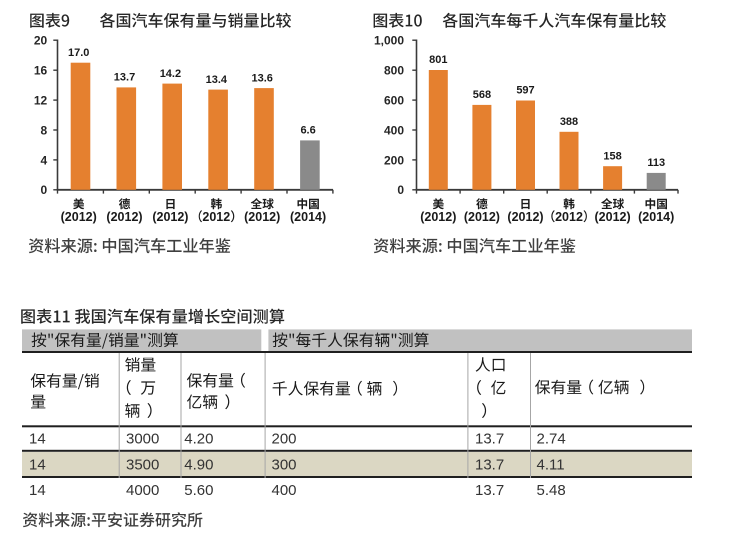 This screenshot has height=542, width=729. What do you see at coordinates (569, 122) in the screenshot?
I see `svg-text: 388` at bounding box center [569, 122].